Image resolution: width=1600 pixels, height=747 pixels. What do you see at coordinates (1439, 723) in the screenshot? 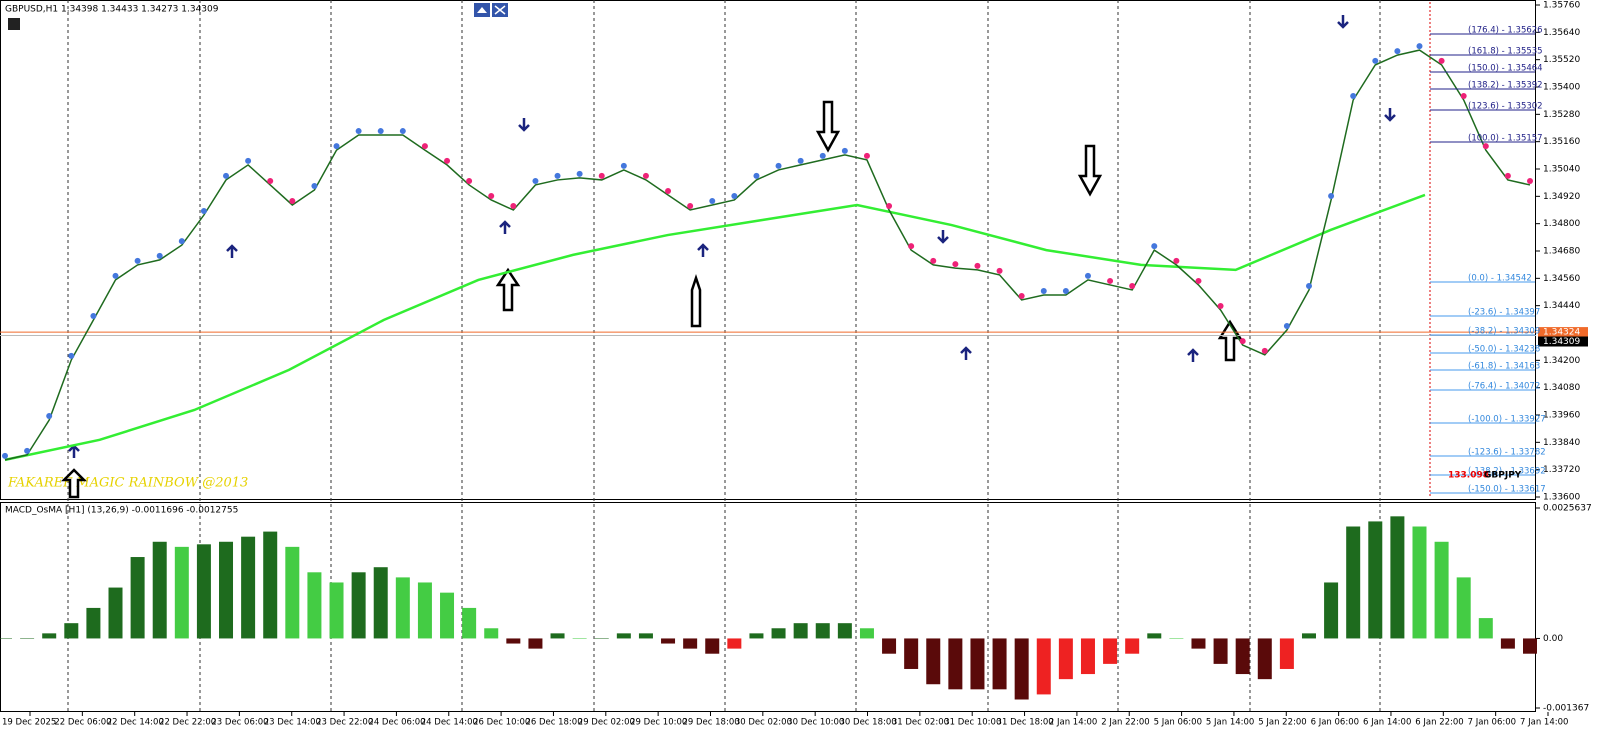
I see `x-tick-label: 6 Jan 22:00` at bounding box center [1439, 723].